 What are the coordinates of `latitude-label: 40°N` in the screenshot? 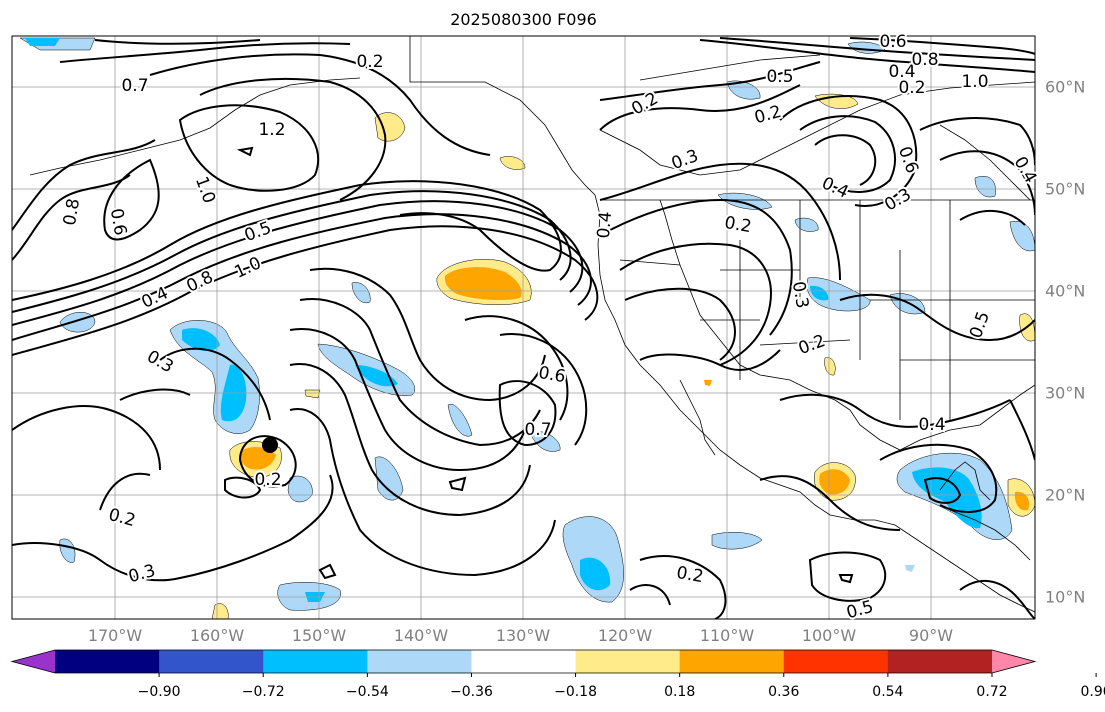 It's located at (1065, 291).